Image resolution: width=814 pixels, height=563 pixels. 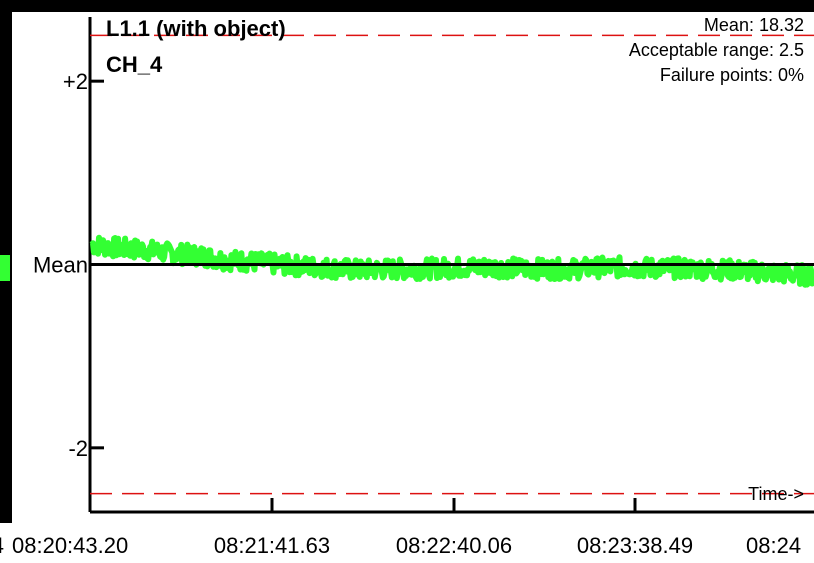 I want to click on chart-subtitle: CH_4, so click(x=134, y=64).